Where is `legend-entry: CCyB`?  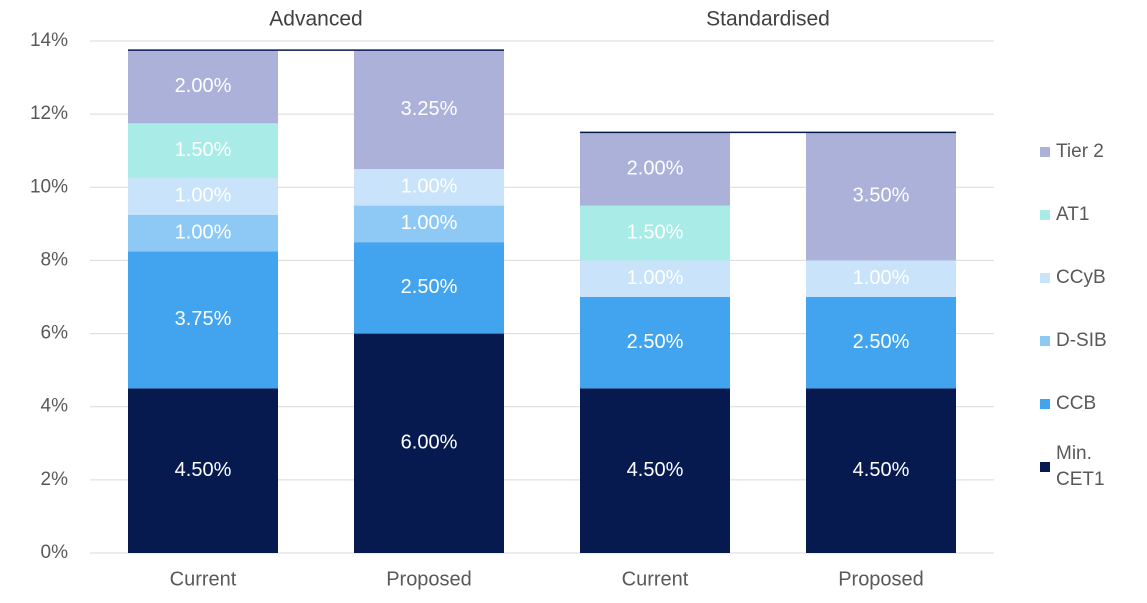 legend-entry: CCyB is located at coordinates (1090, 277).